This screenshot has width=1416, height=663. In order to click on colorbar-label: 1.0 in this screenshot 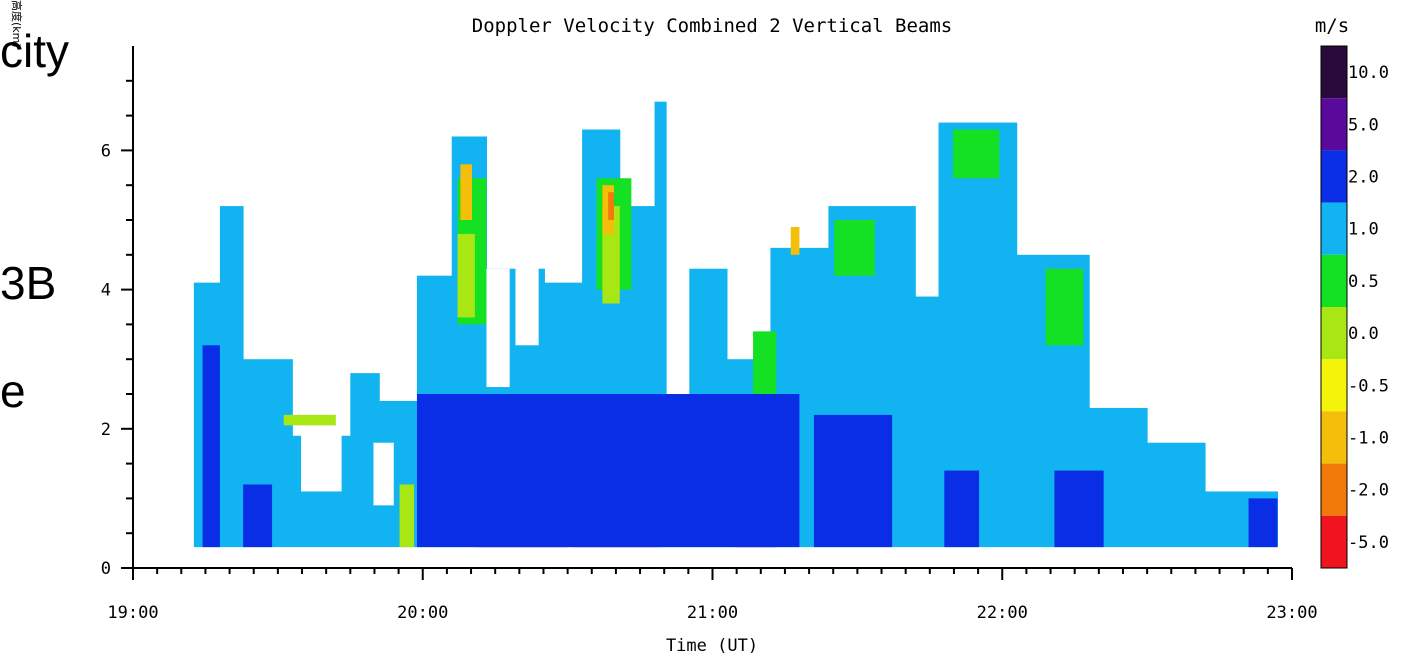, I will do `click(1363, 230)`.